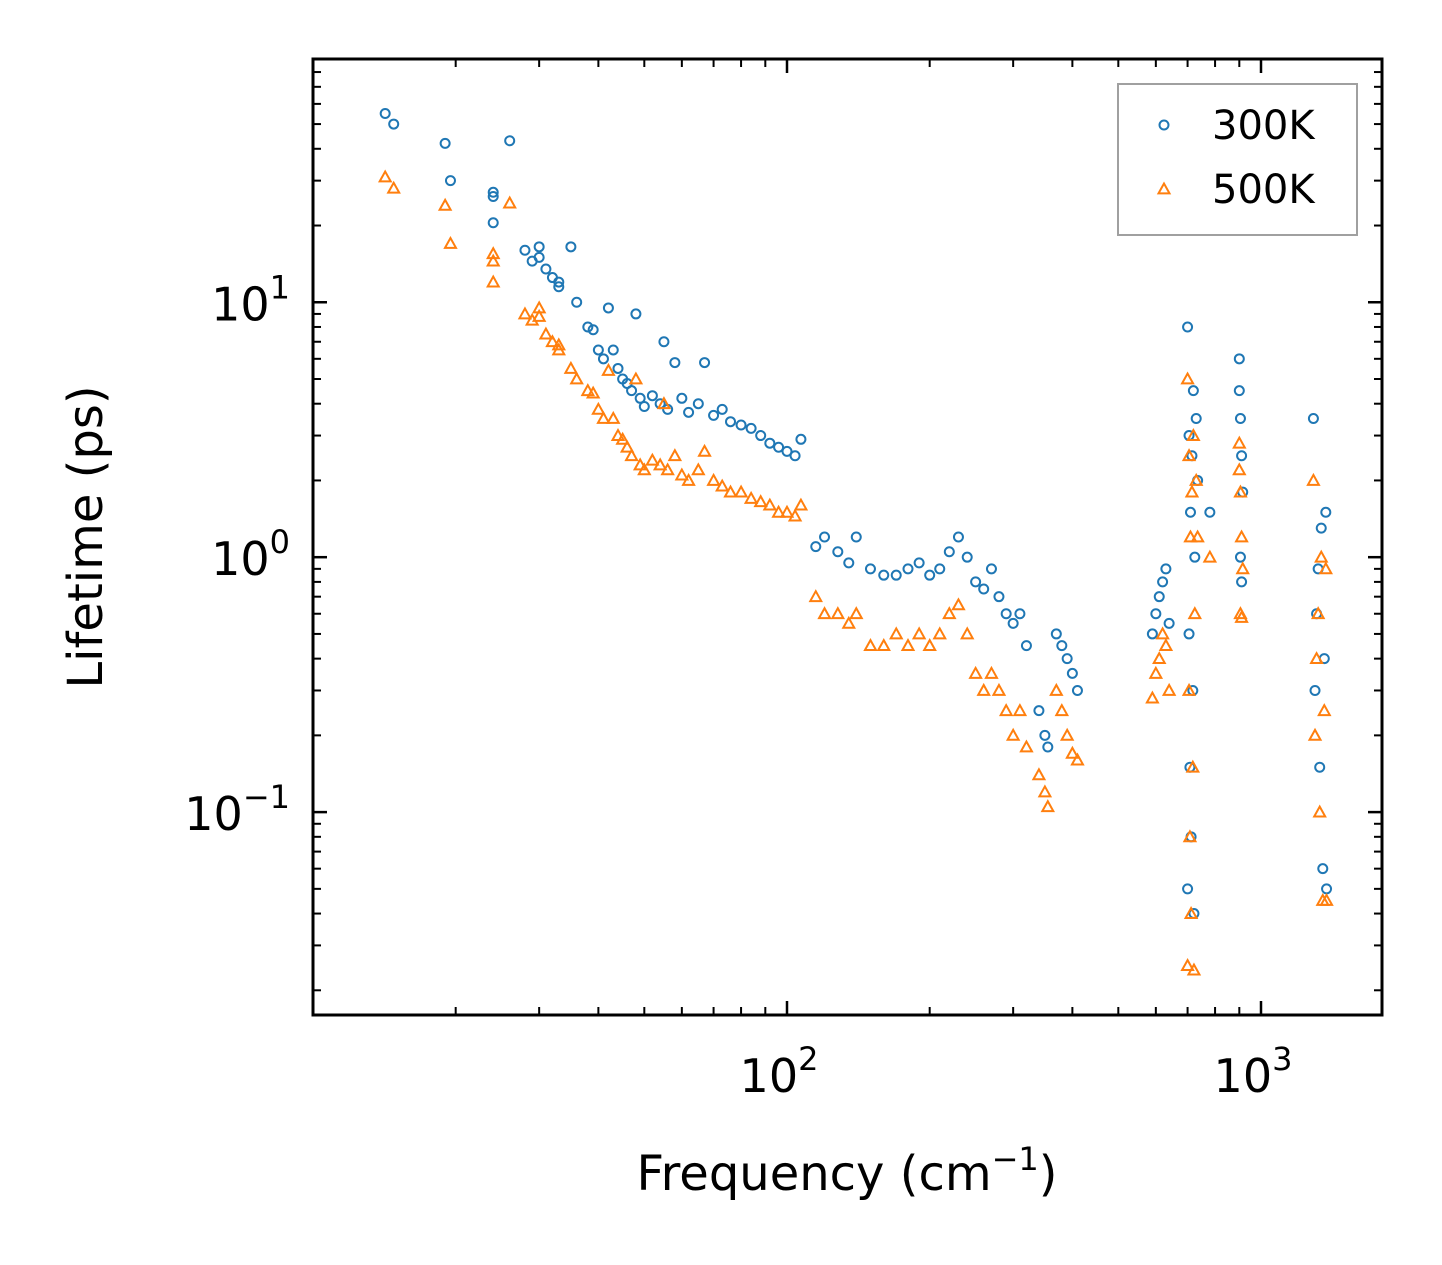 The image size is (1442, 1265). What do you see at coordinates (1264, 190) in the screenshot?
I see `legend-label-500K: 500K` at bounding box center [1264, 190].